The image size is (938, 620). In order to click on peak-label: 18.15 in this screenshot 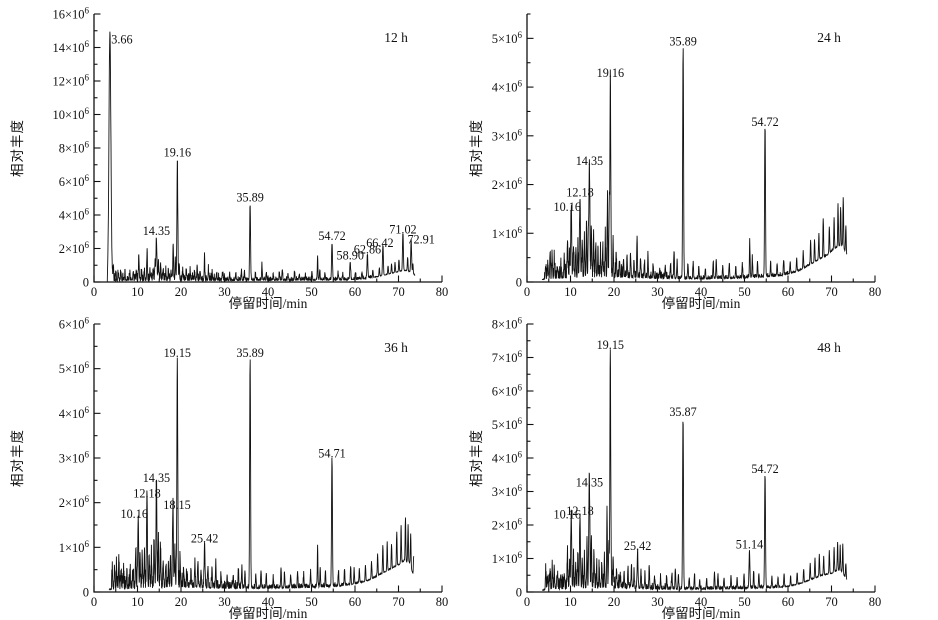, I will do `click(176, 505)`.